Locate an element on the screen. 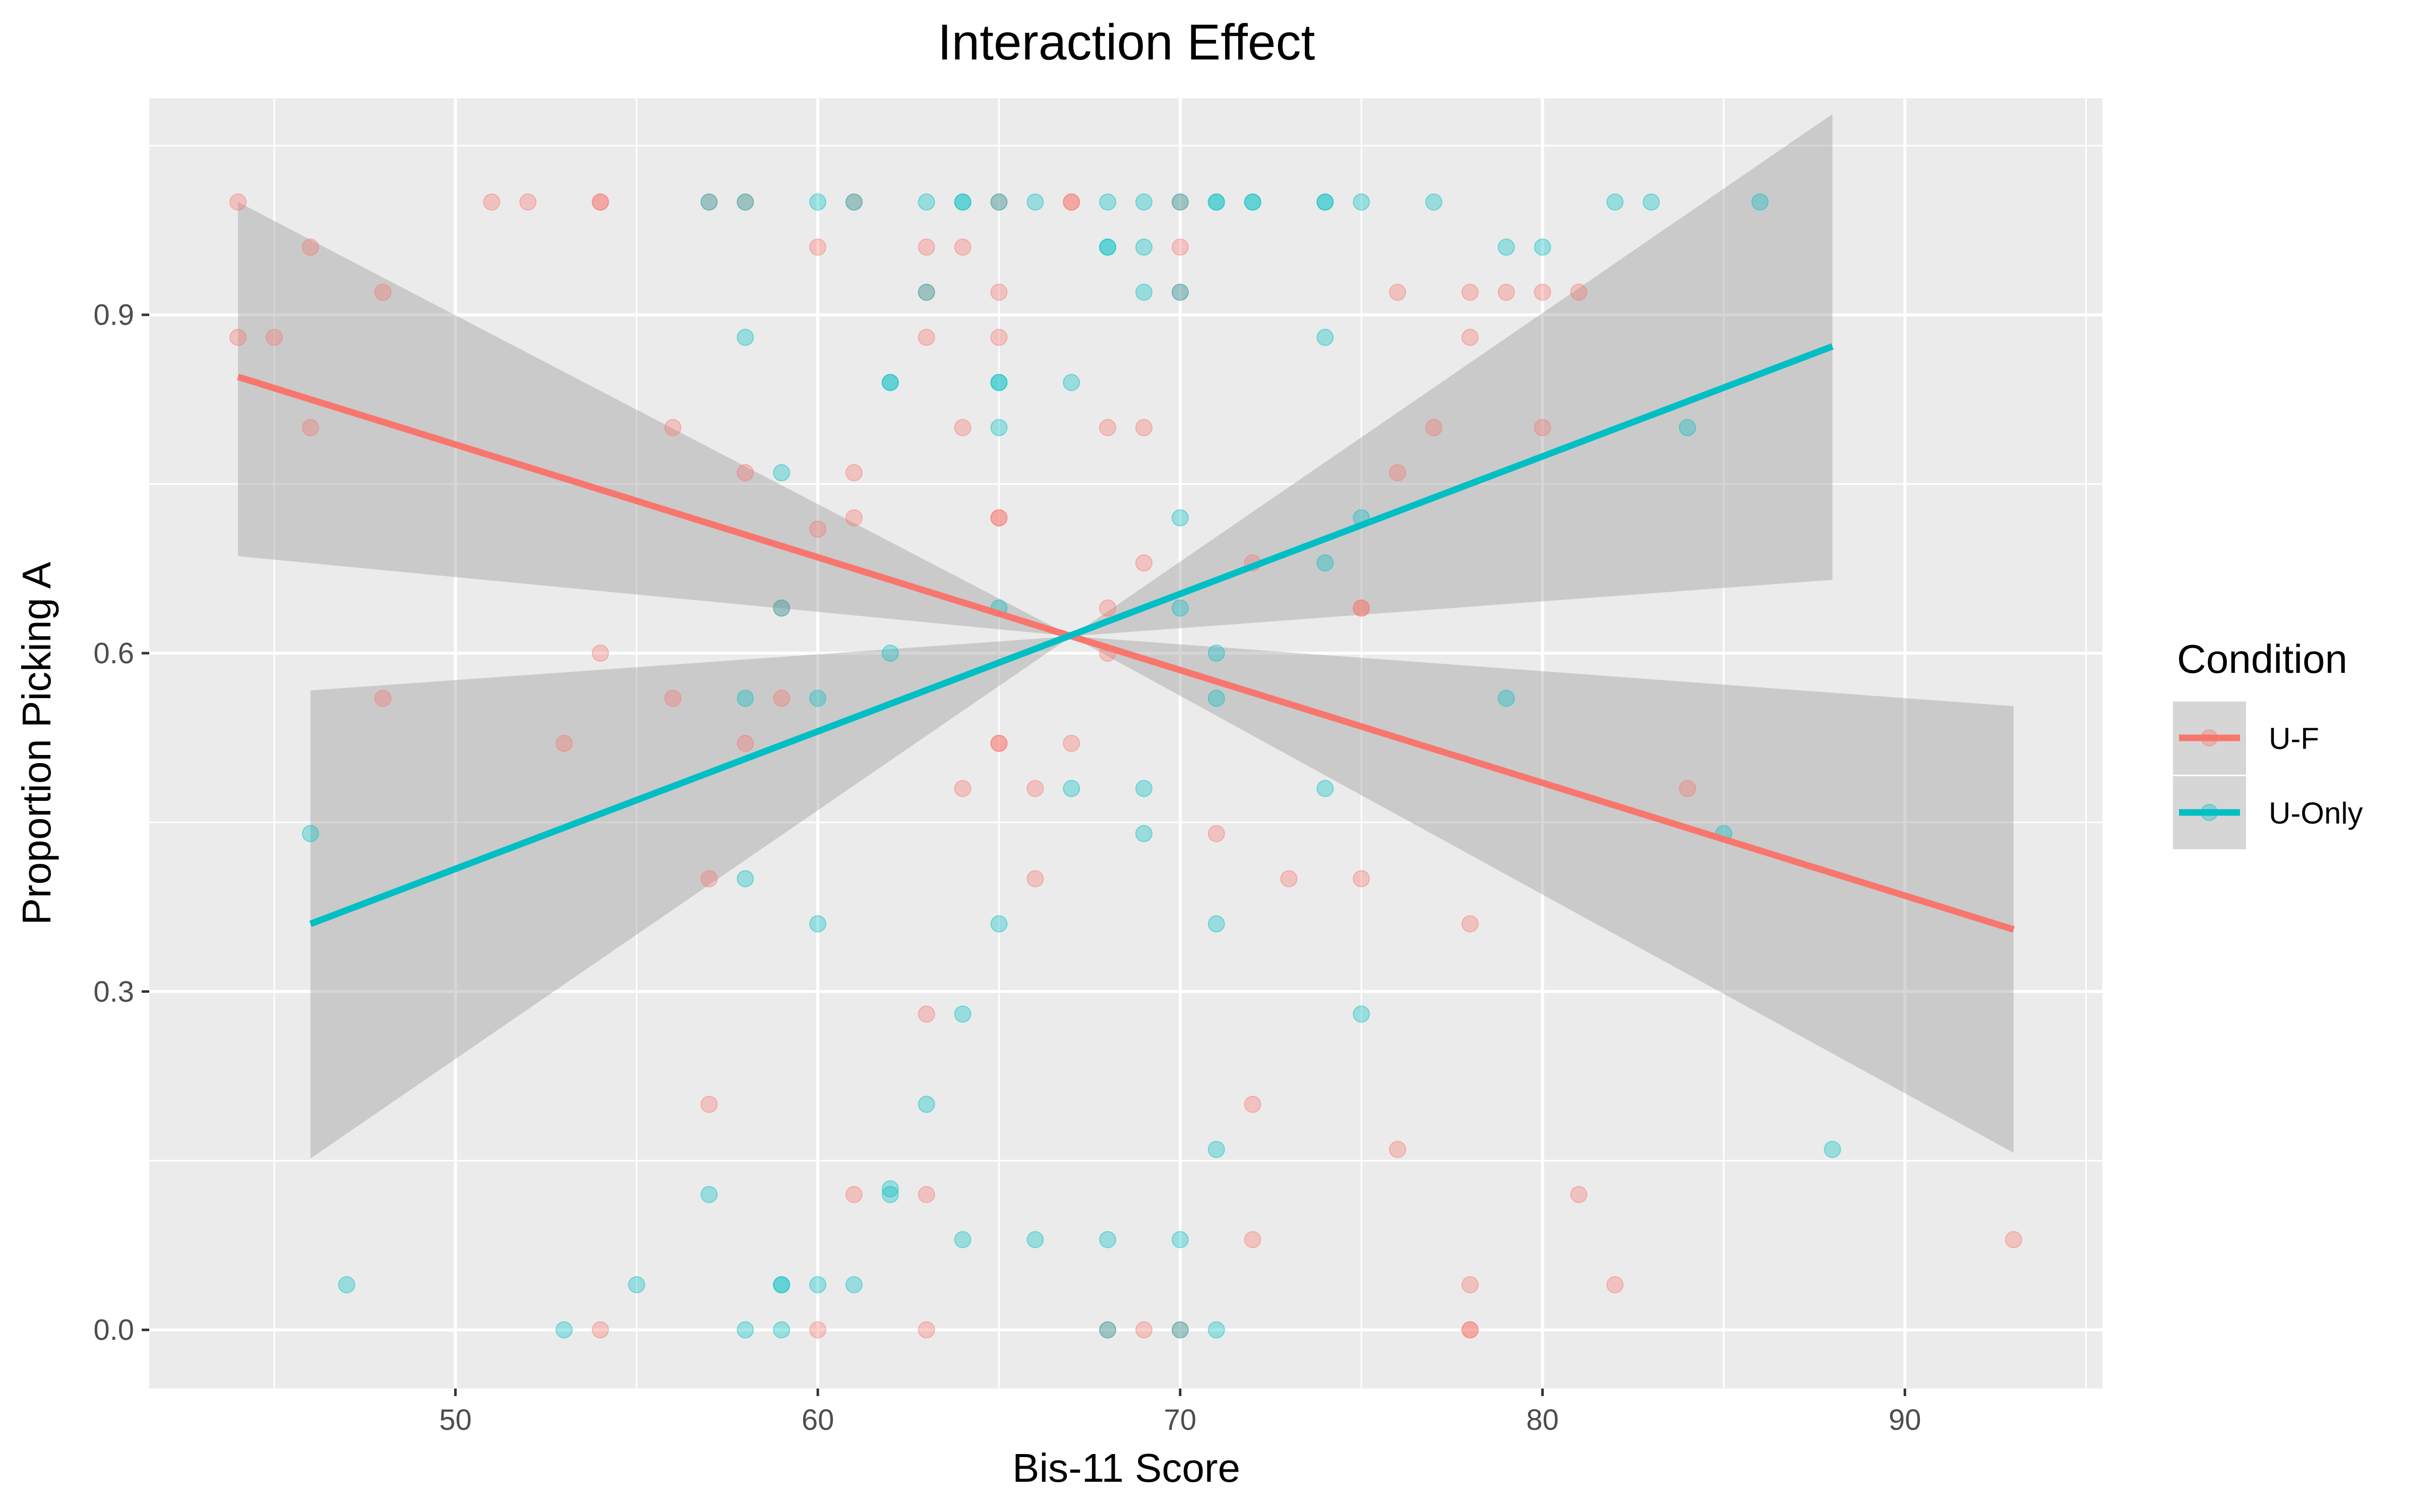  chart-title: Interaction Effect is located at coordinates (1126, 42).